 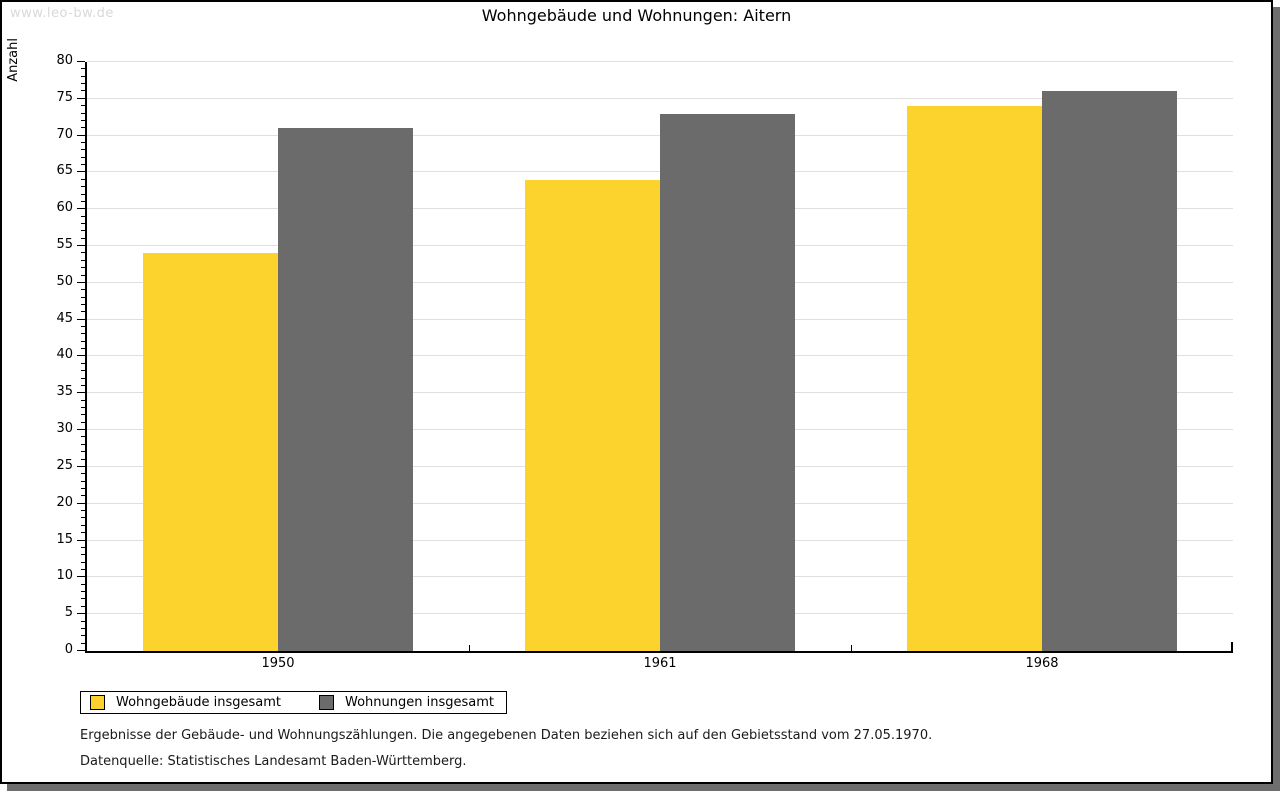 I want to click on y-tick-label: 15, so click(x=64, y=539).